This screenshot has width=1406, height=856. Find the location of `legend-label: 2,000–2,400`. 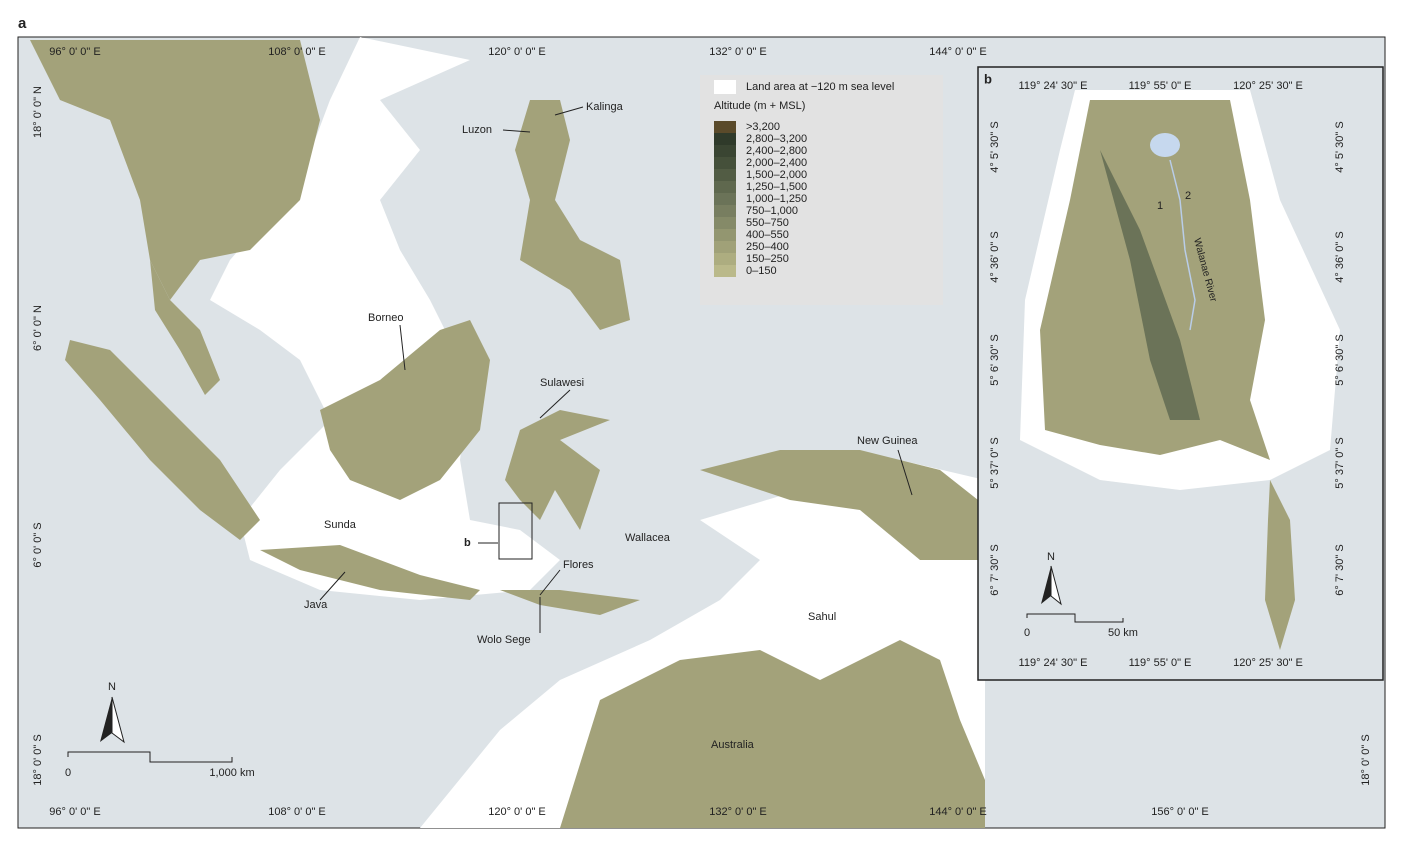

legend-label: 2,000–2,400 is located at coordinates (776, 163).